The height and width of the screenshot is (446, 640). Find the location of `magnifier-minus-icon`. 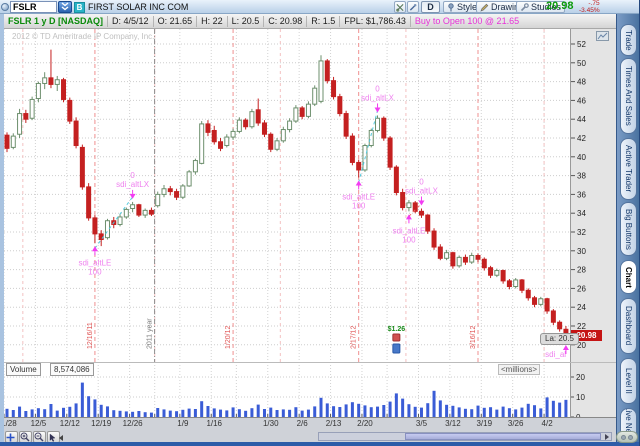

magnifier-minus-icon is located at coordinates (39, 437).